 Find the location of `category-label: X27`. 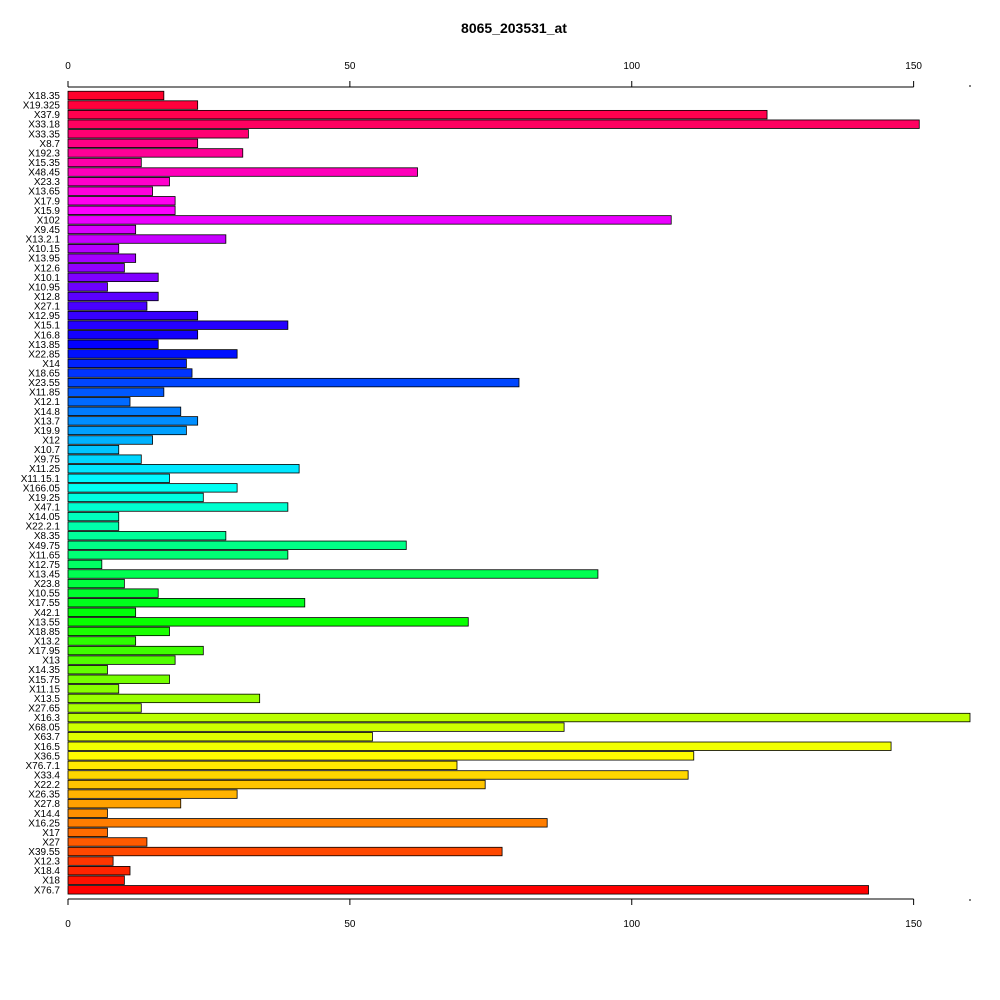

category-label: X27 is located at coordinates (51, 842).